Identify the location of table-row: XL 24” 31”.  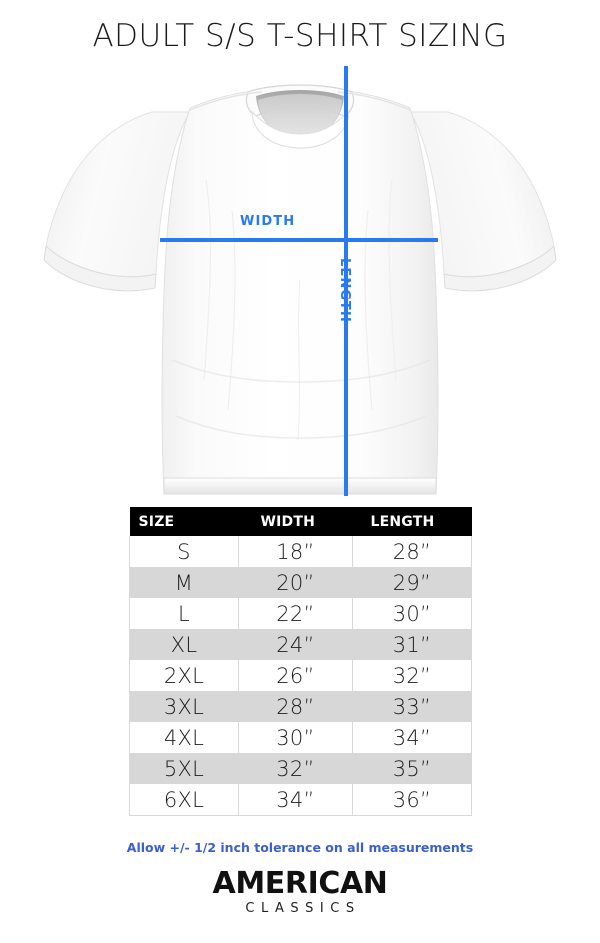
(300, 644).